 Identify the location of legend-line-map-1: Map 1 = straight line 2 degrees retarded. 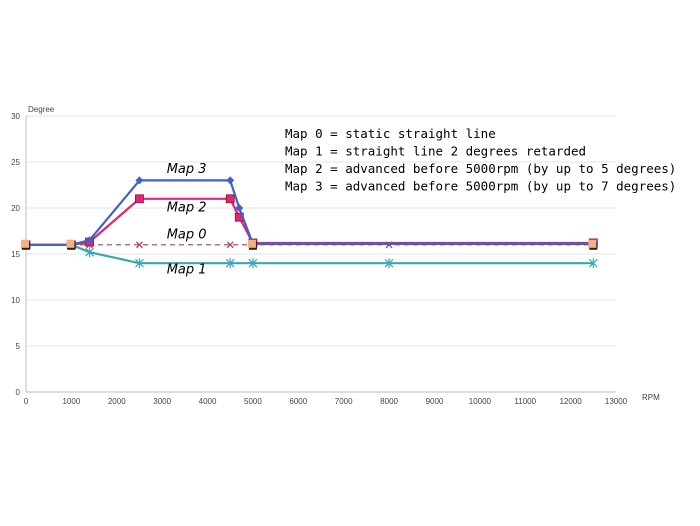
(435, 151).